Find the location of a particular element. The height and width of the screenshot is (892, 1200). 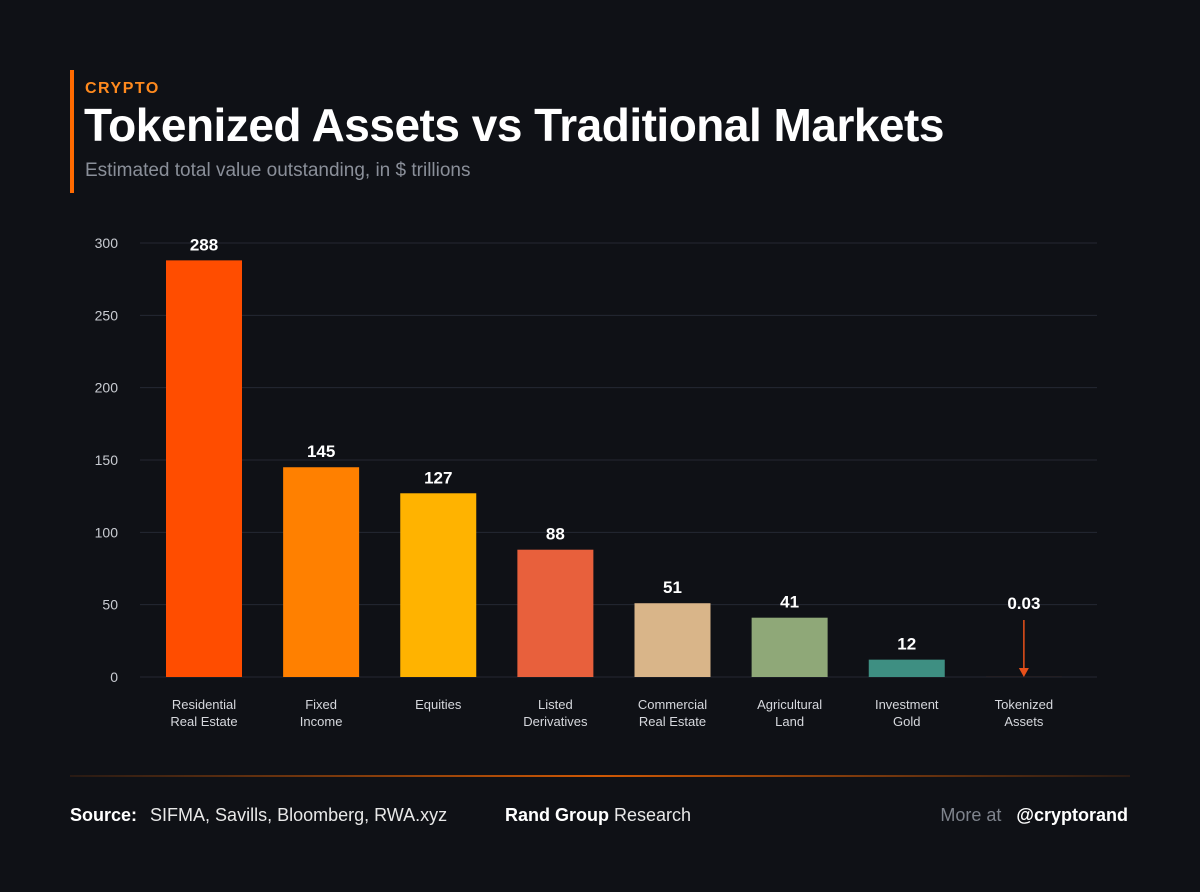

category-label: Commercial is located at coordinates (672, 704).